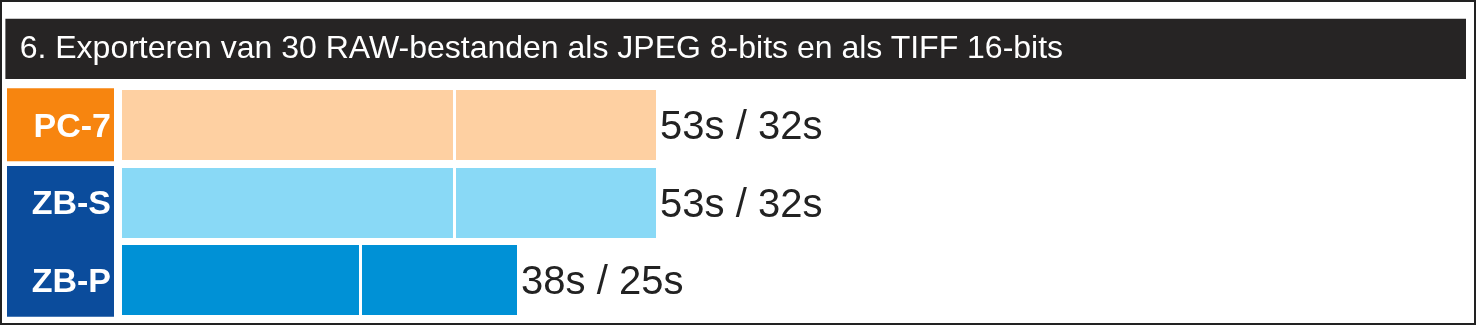  I want to click on data-label: 38s / 25s, so click(602, 280).